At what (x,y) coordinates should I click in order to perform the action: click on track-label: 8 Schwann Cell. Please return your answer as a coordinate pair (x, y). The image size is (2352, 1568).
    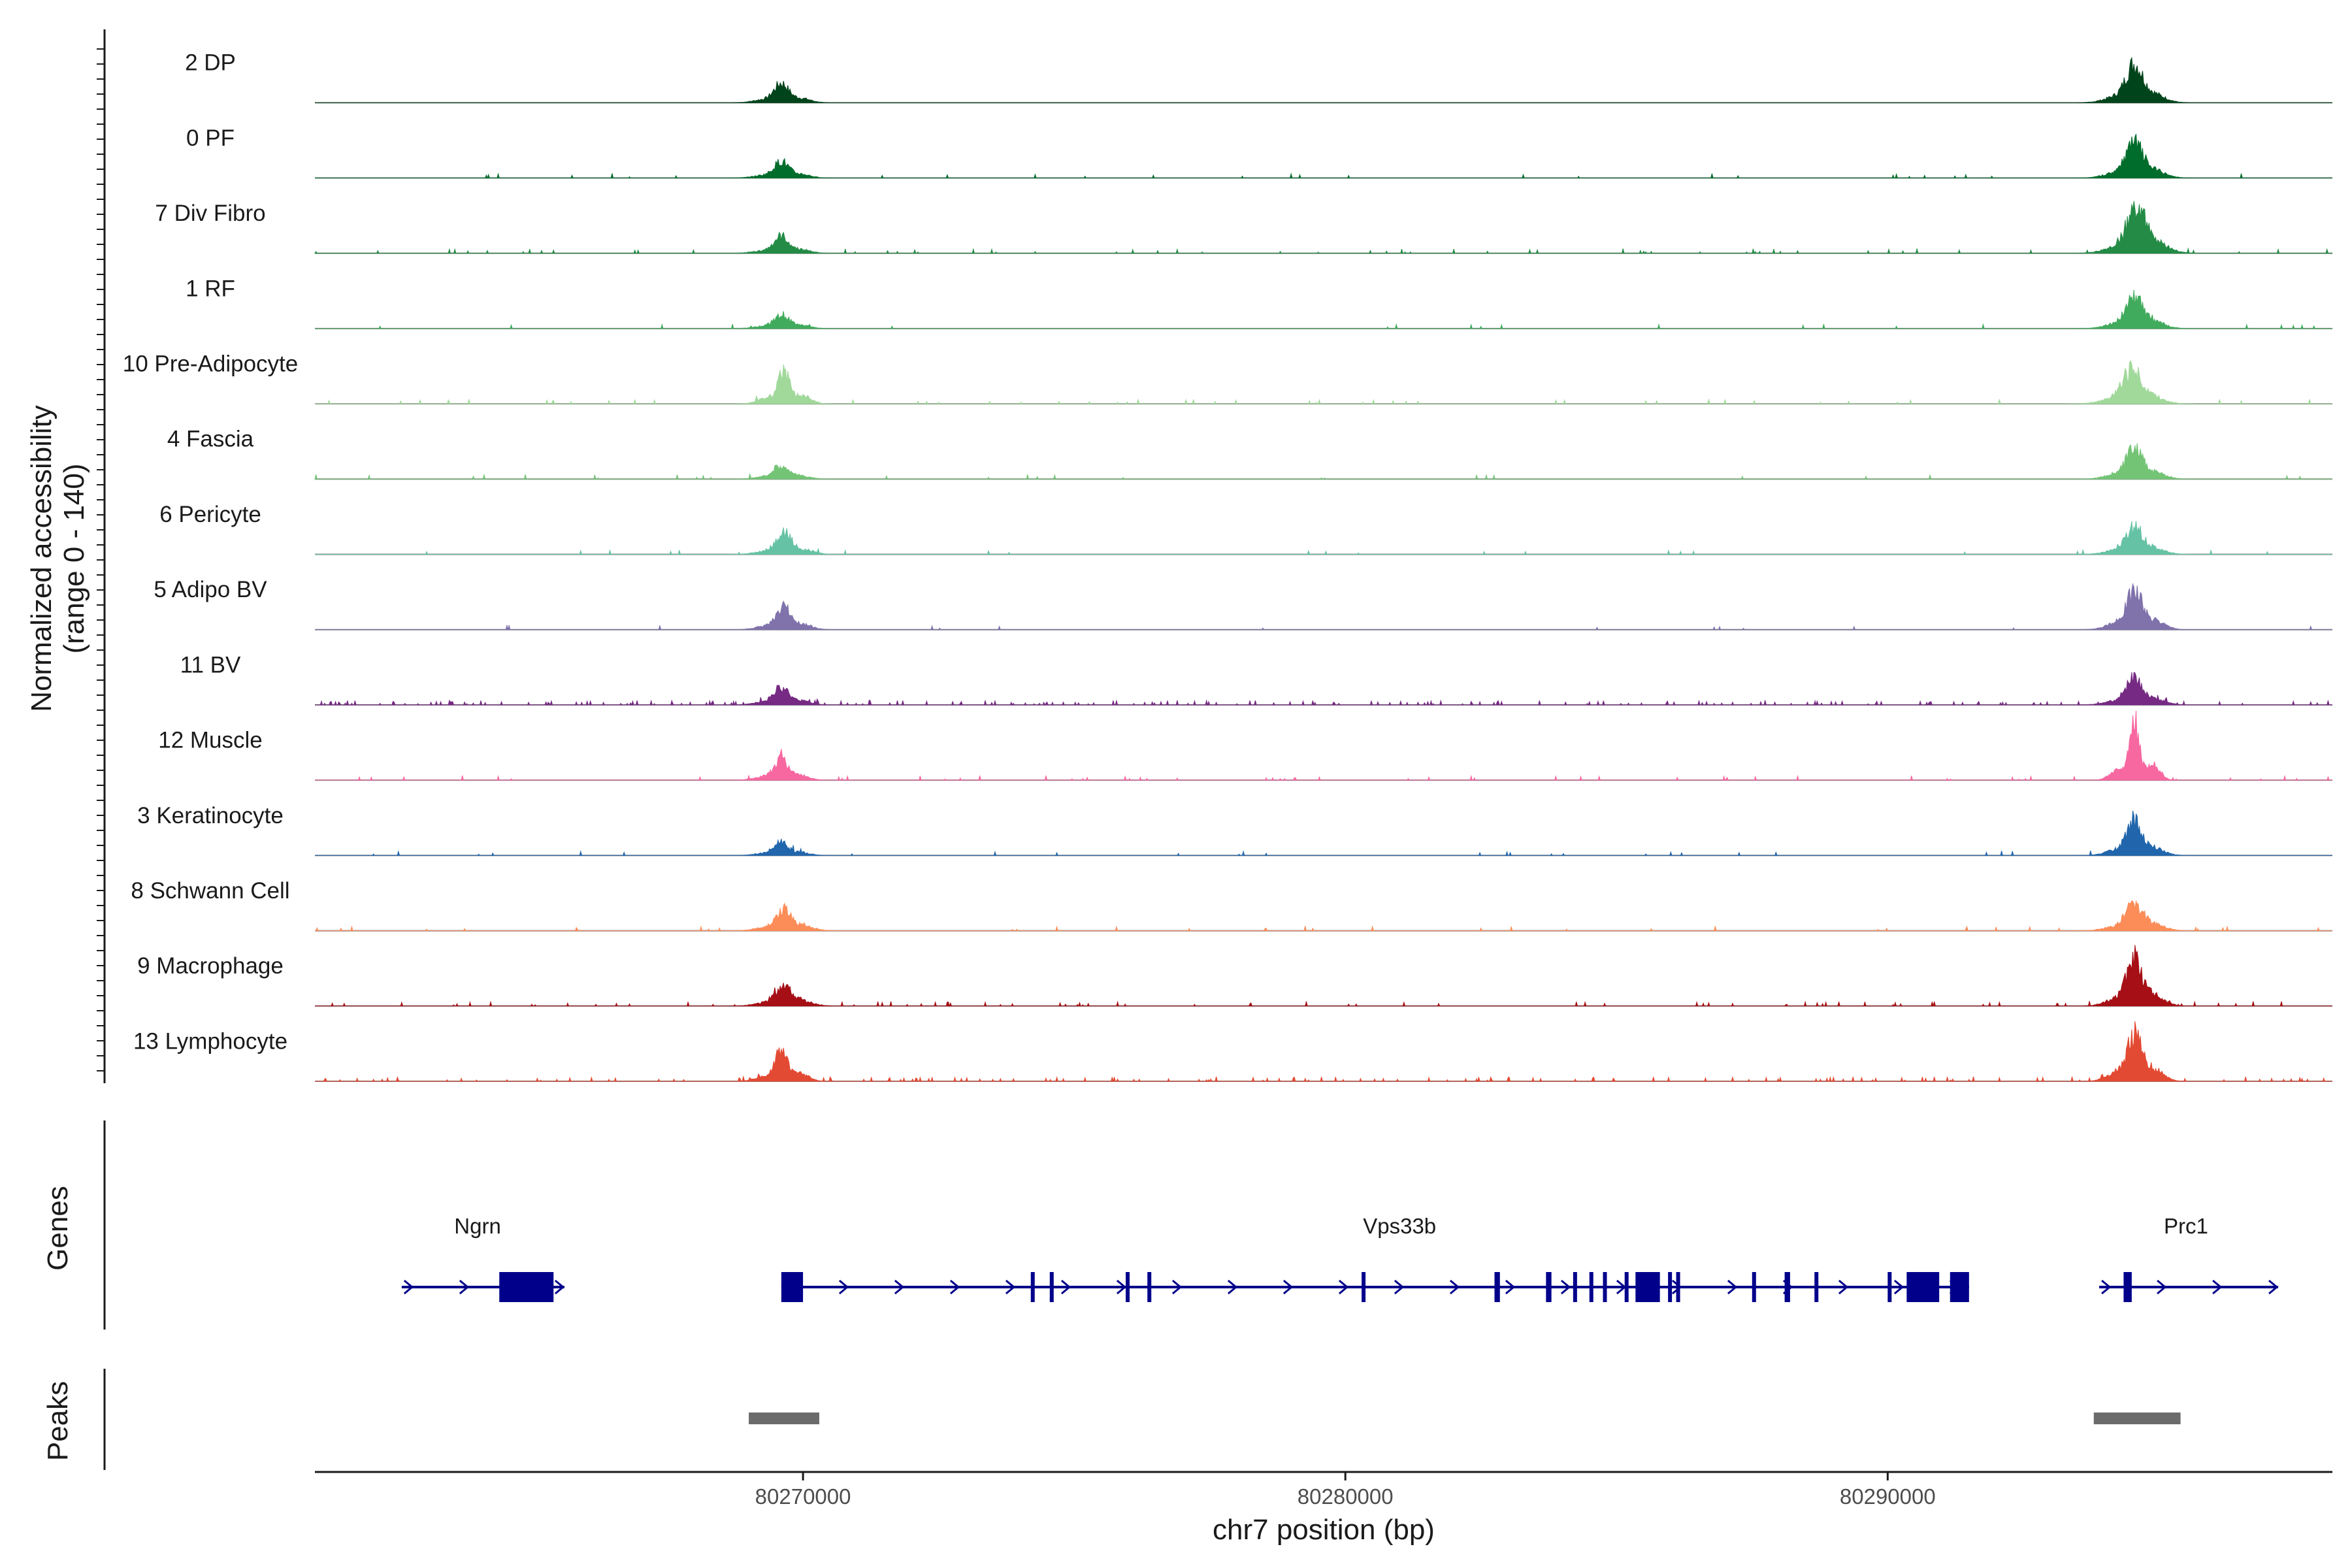
    Looking at the image, I should click on (210, 891).